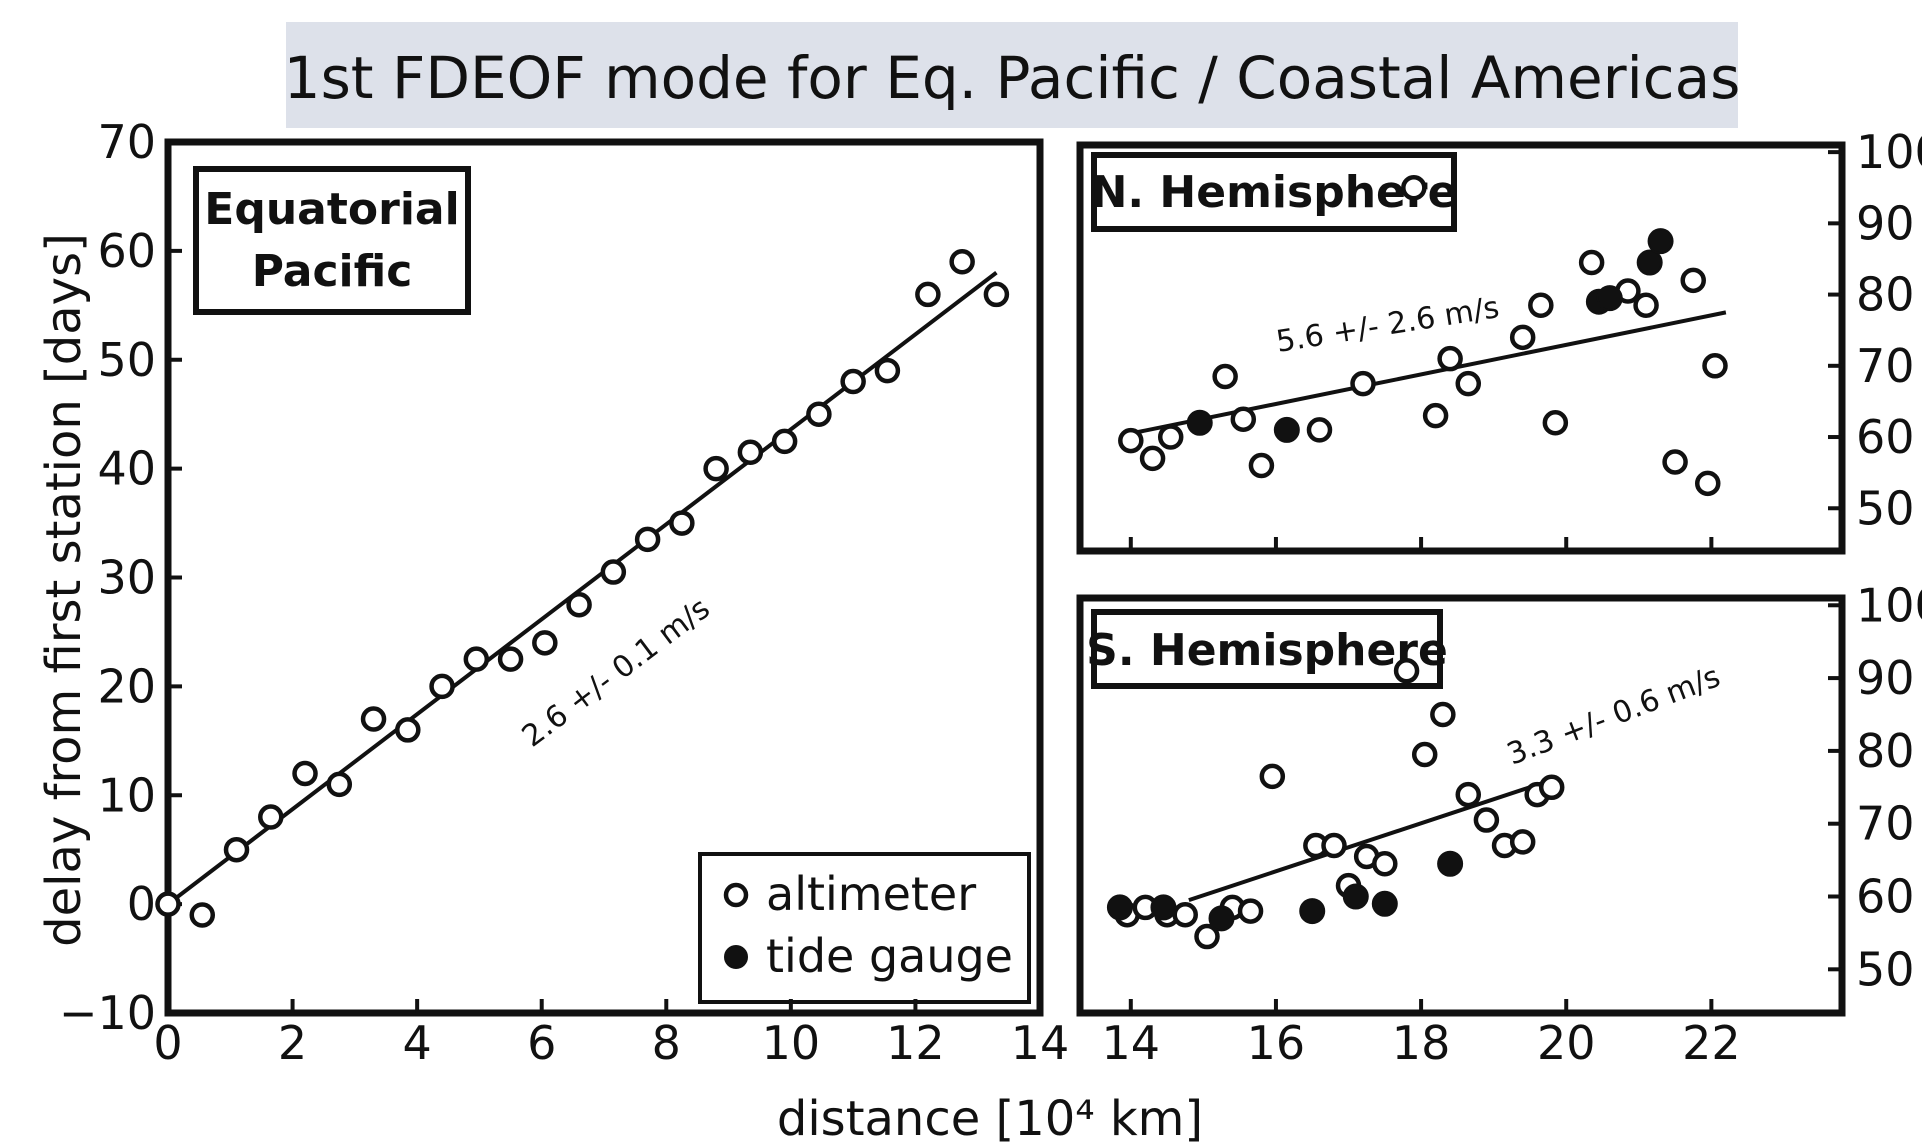  I want to click on plot-frame, so click(1461, 805).